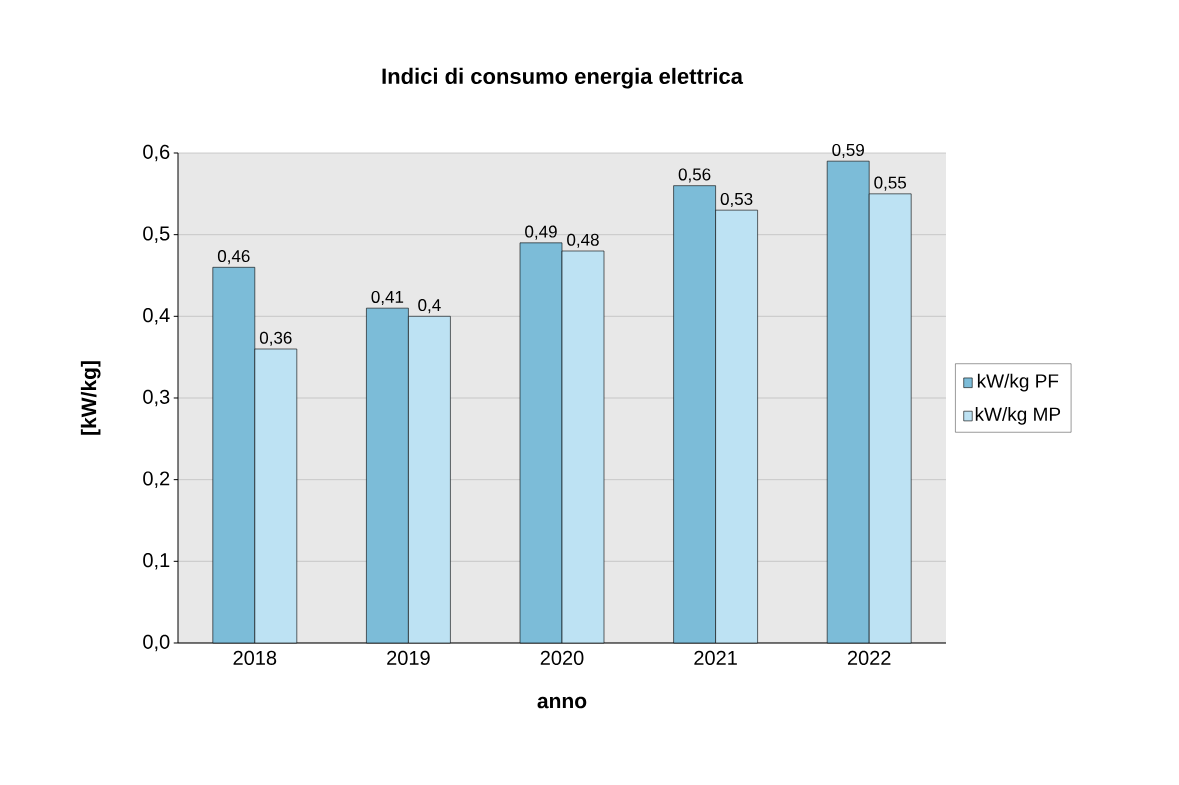 The height and width of the screenshot is (785, 1179). What do you see at coordinates (563, 78) in the screenshot?
I see `chart-title: Indici di consumo energia elettrica` at bounding box center [563, 78].